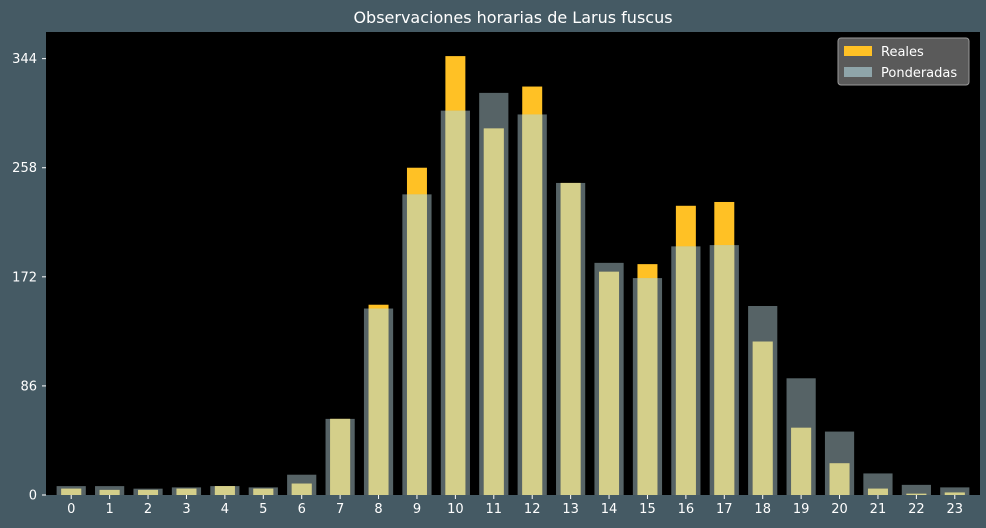  I want to click on x-tick-label-22: 22, so click(916, 509).